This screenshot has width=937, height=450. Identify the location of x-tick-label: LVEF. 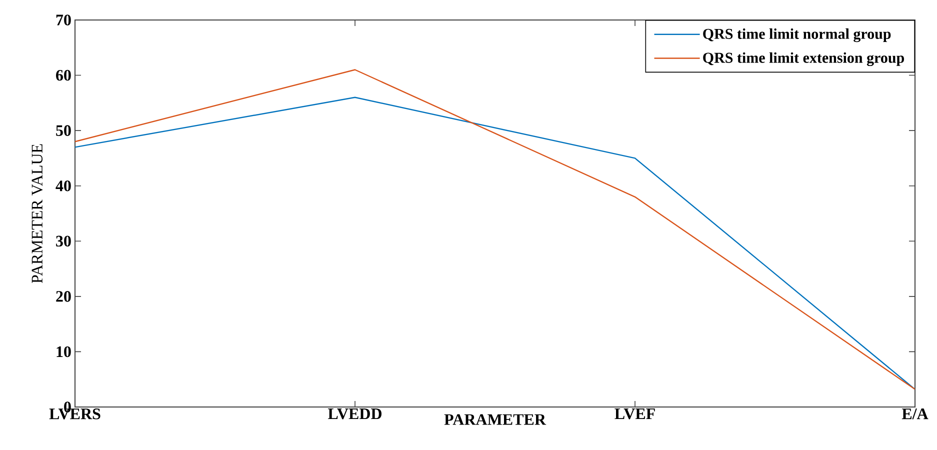
(634, 414).